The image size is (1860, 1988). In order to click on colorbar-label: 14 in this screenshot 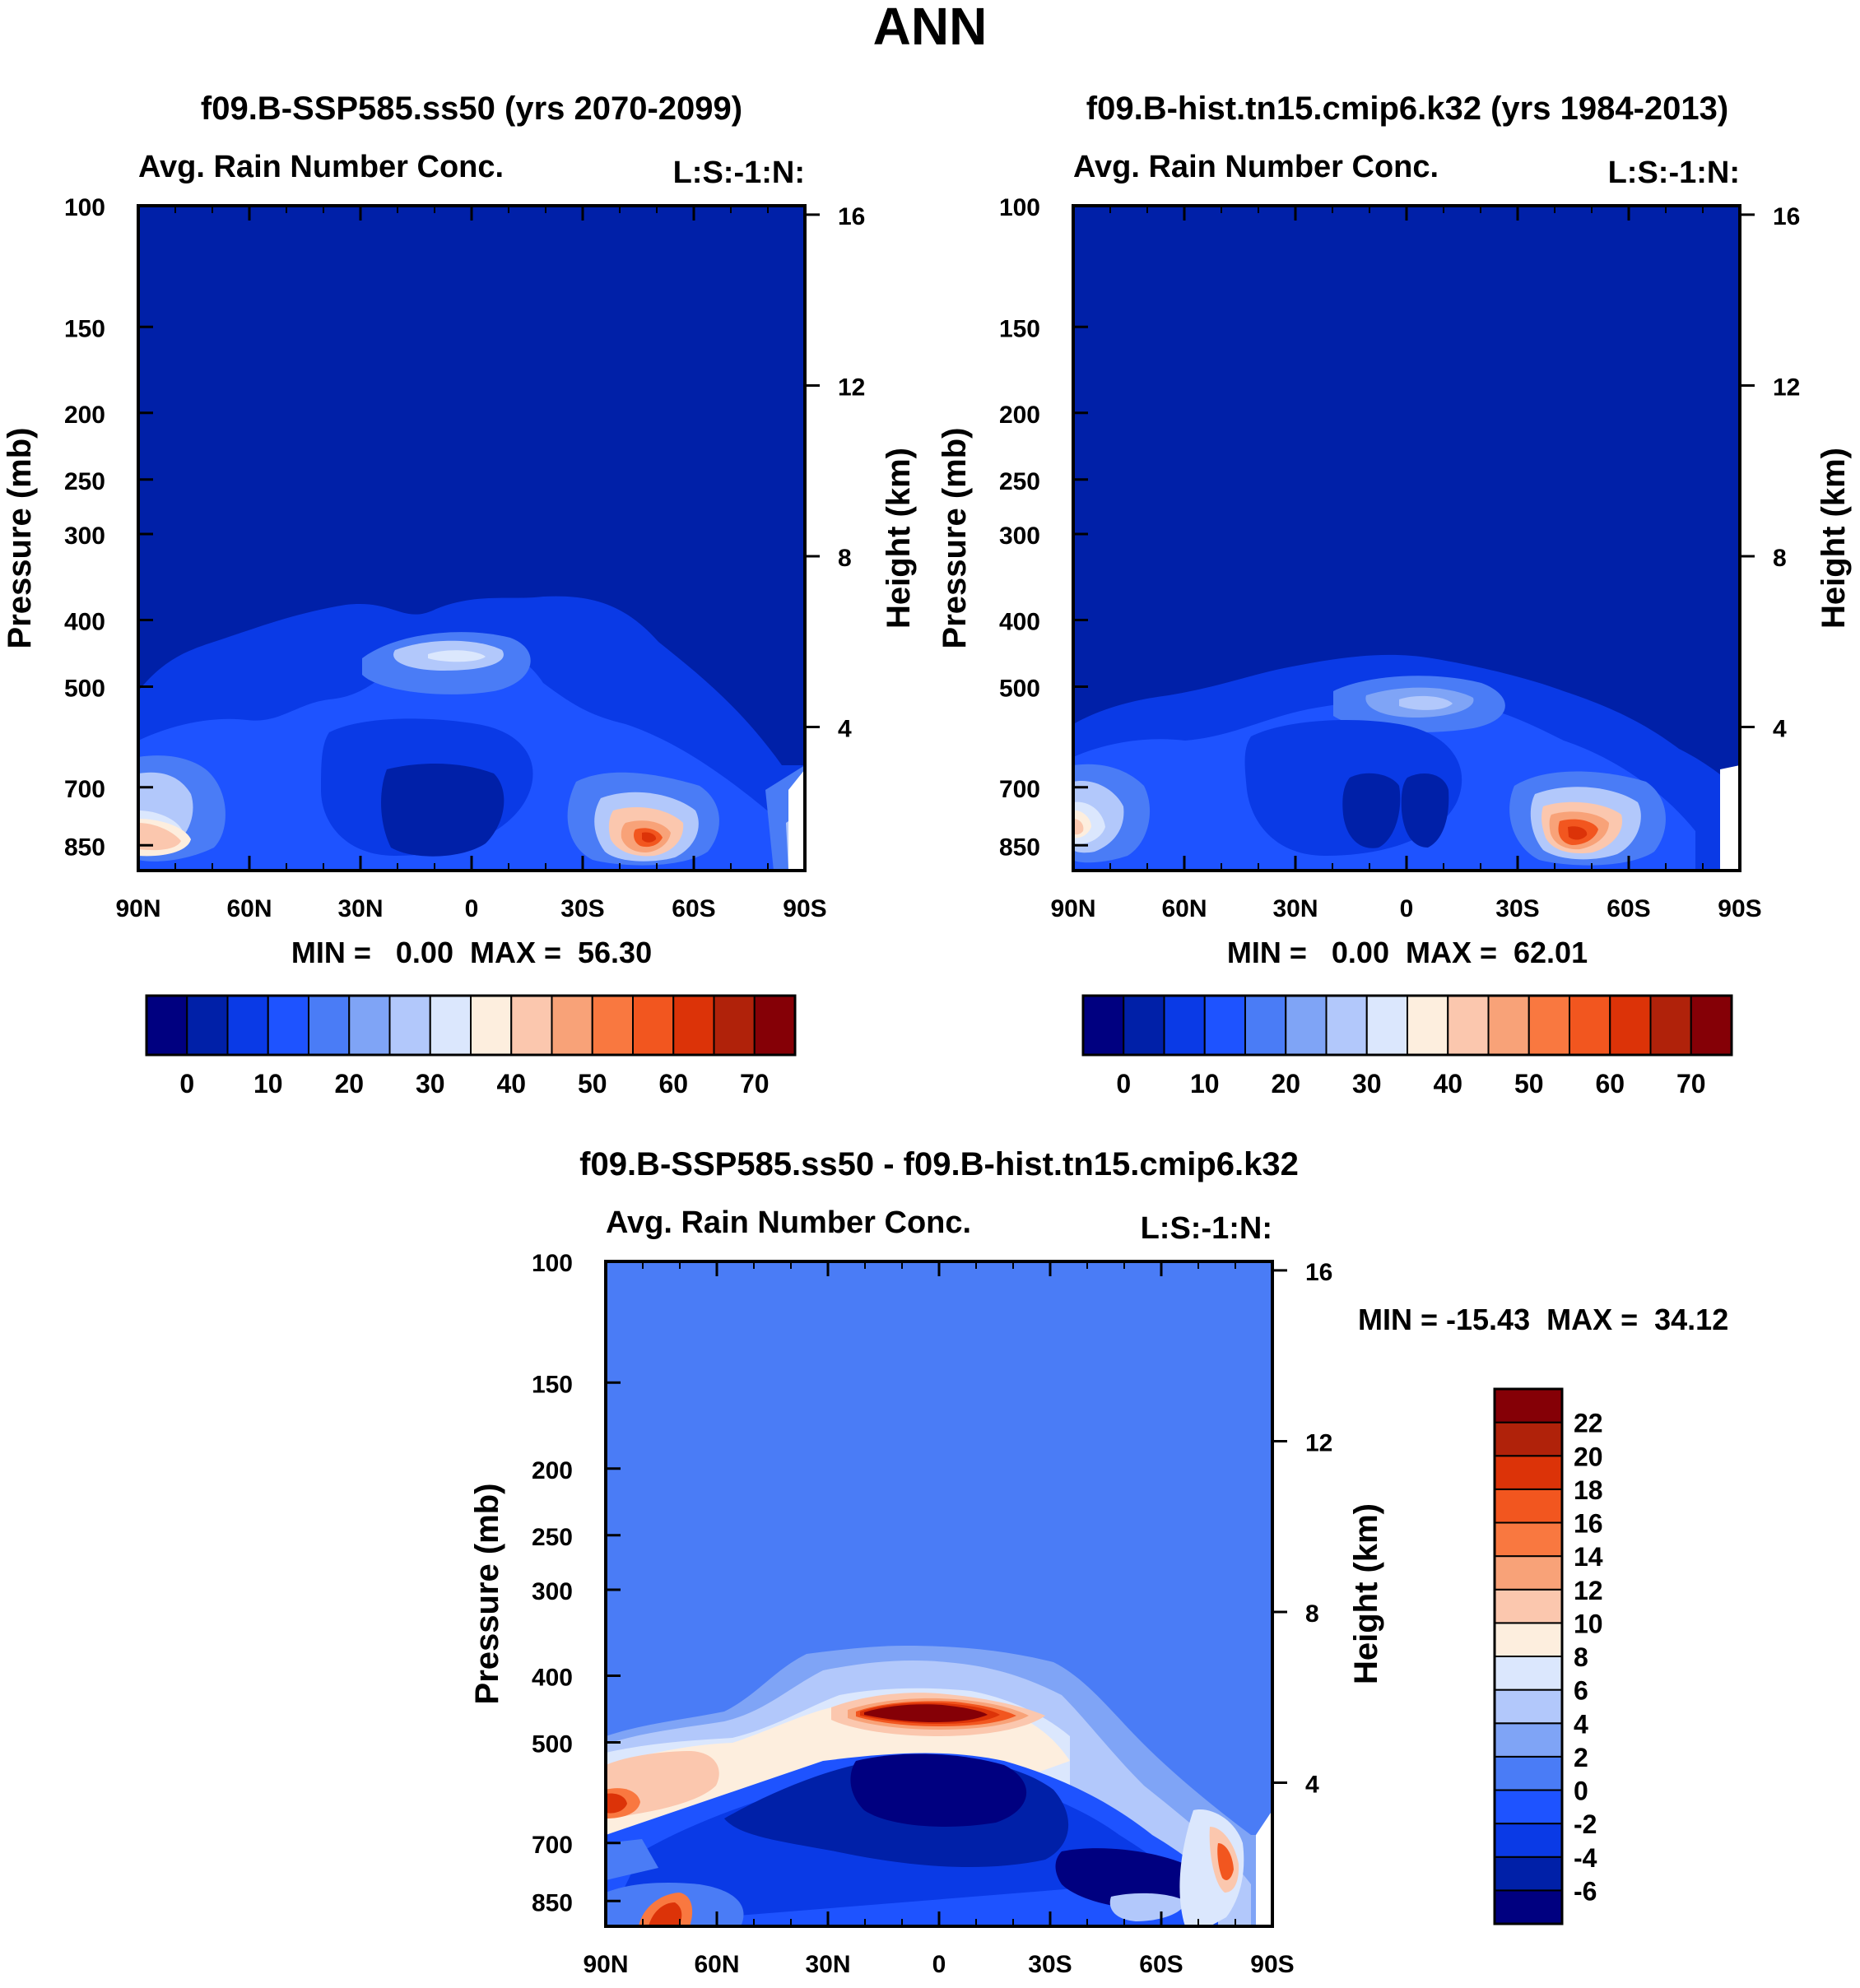, I will do `click(1588, 1557)`.